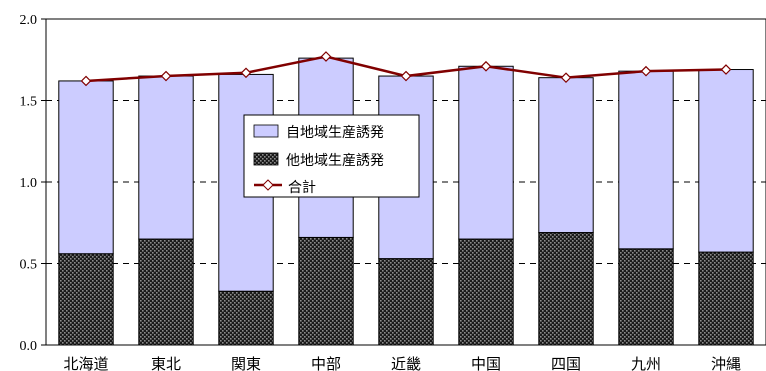 Image resolution: width=766 pixels, height=371 pixels. I want to click on x-category-label-4: 近畿, so click(406, 363).